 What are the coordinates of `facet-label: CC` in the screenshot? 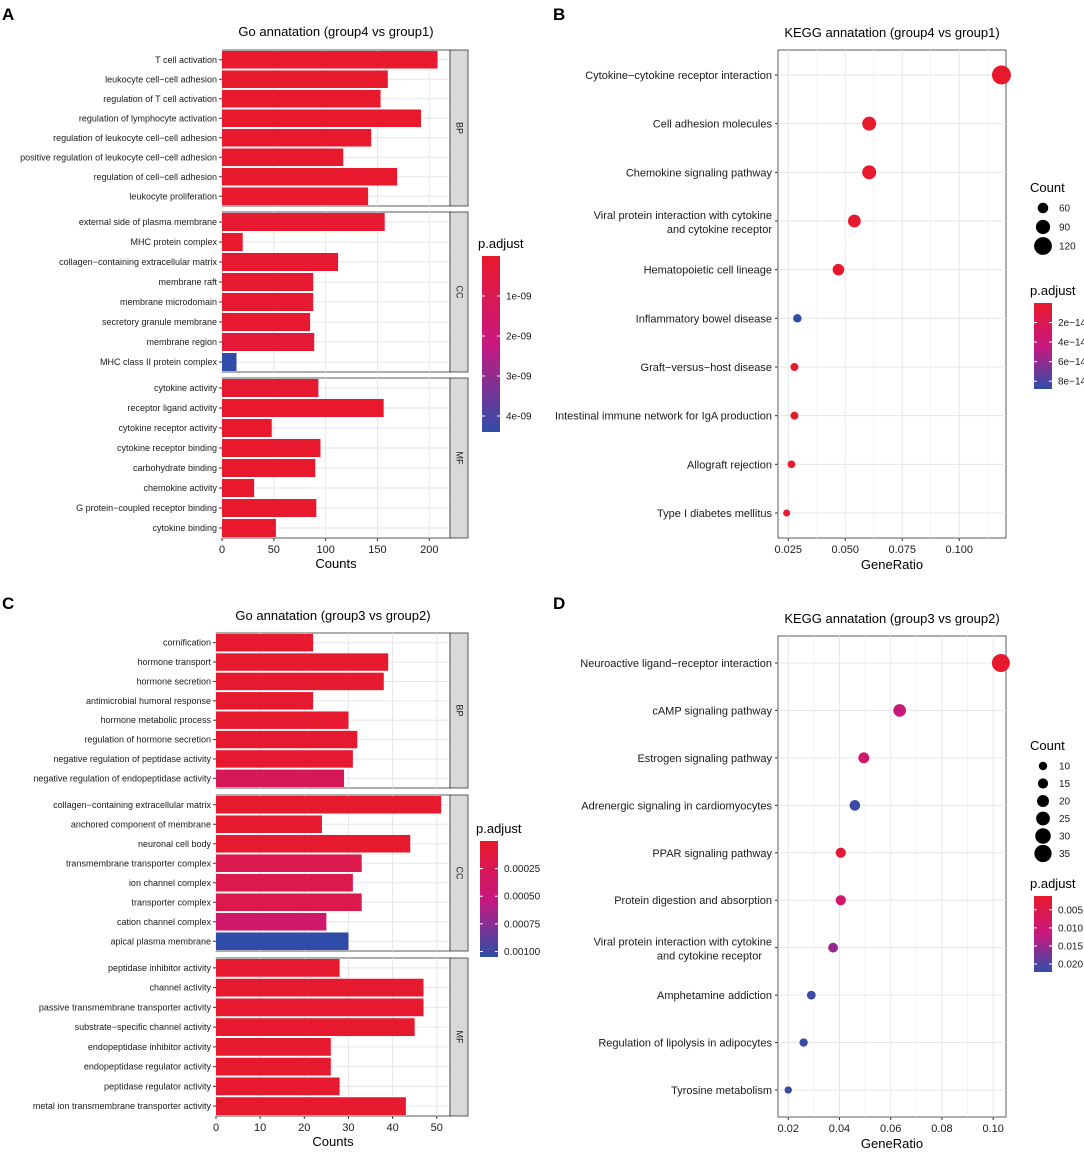 It's located at (460, 292).